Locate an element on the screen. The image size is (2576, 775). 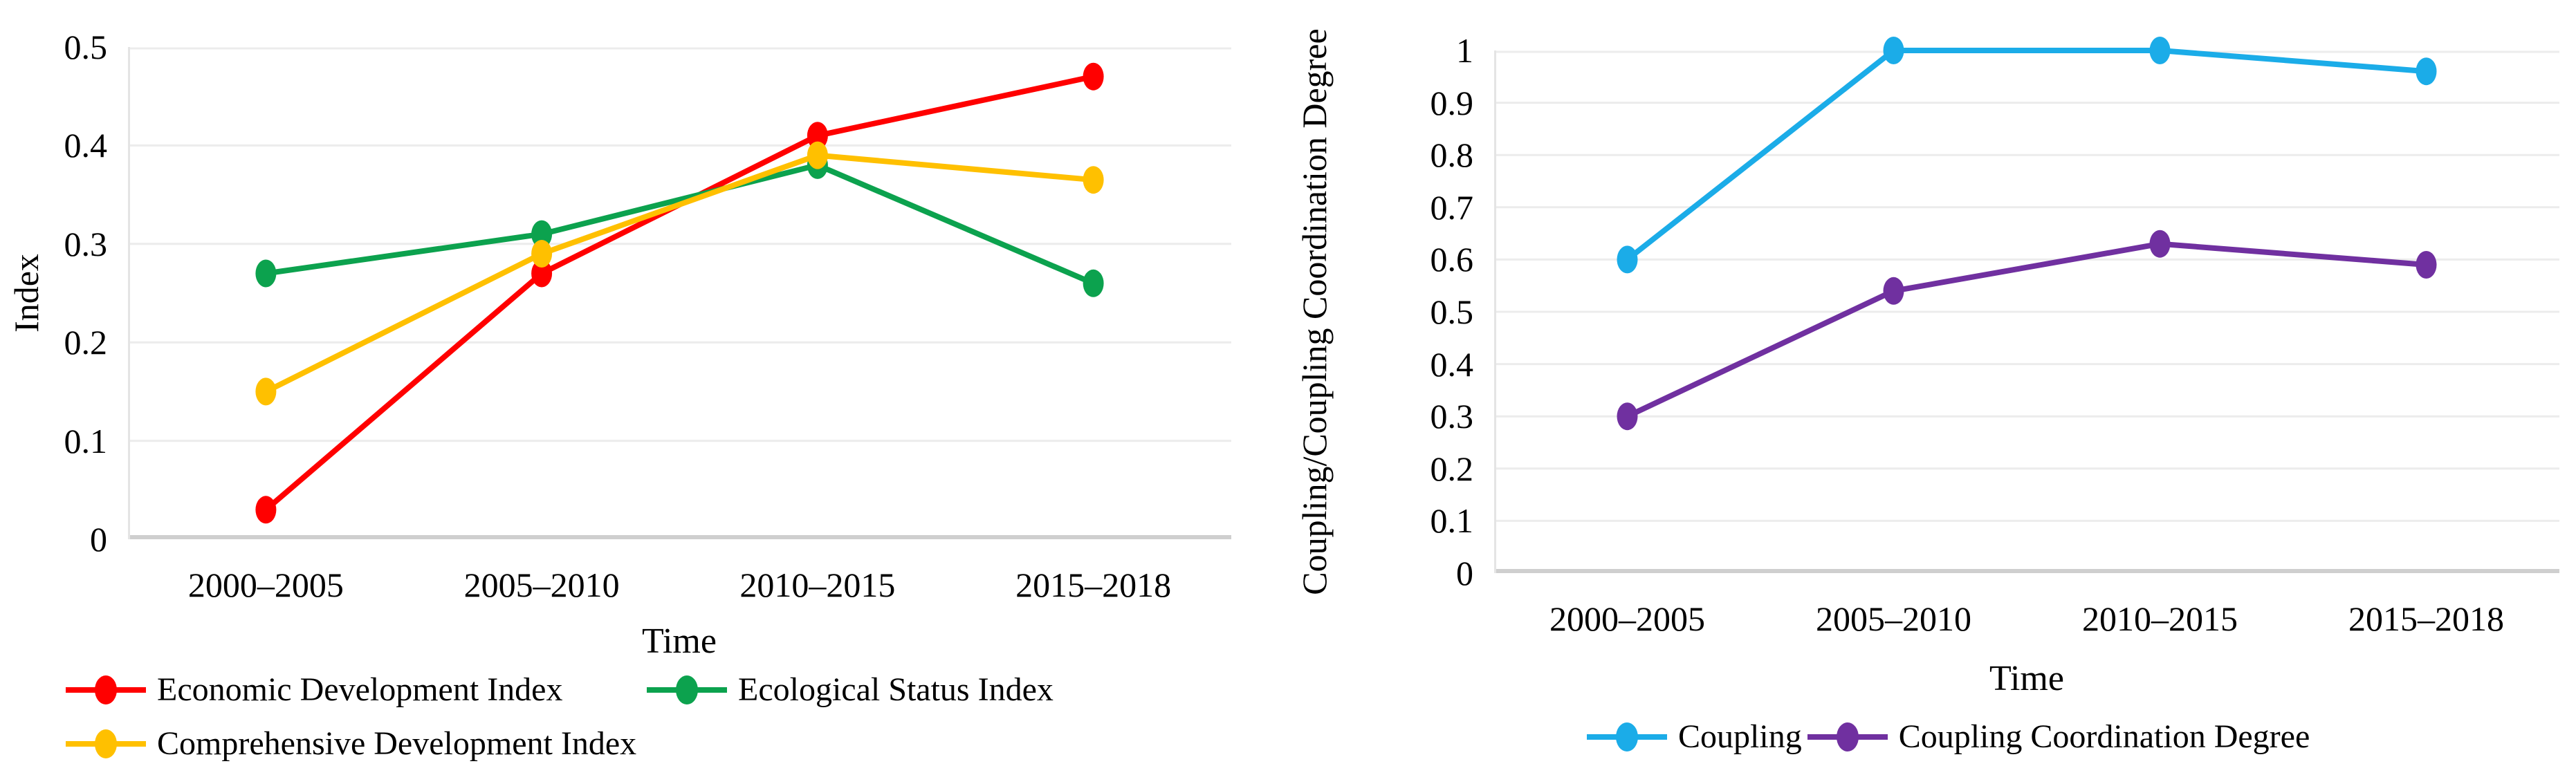
legend-item-coupling: Coupling is located at coordinates (1694, 737).